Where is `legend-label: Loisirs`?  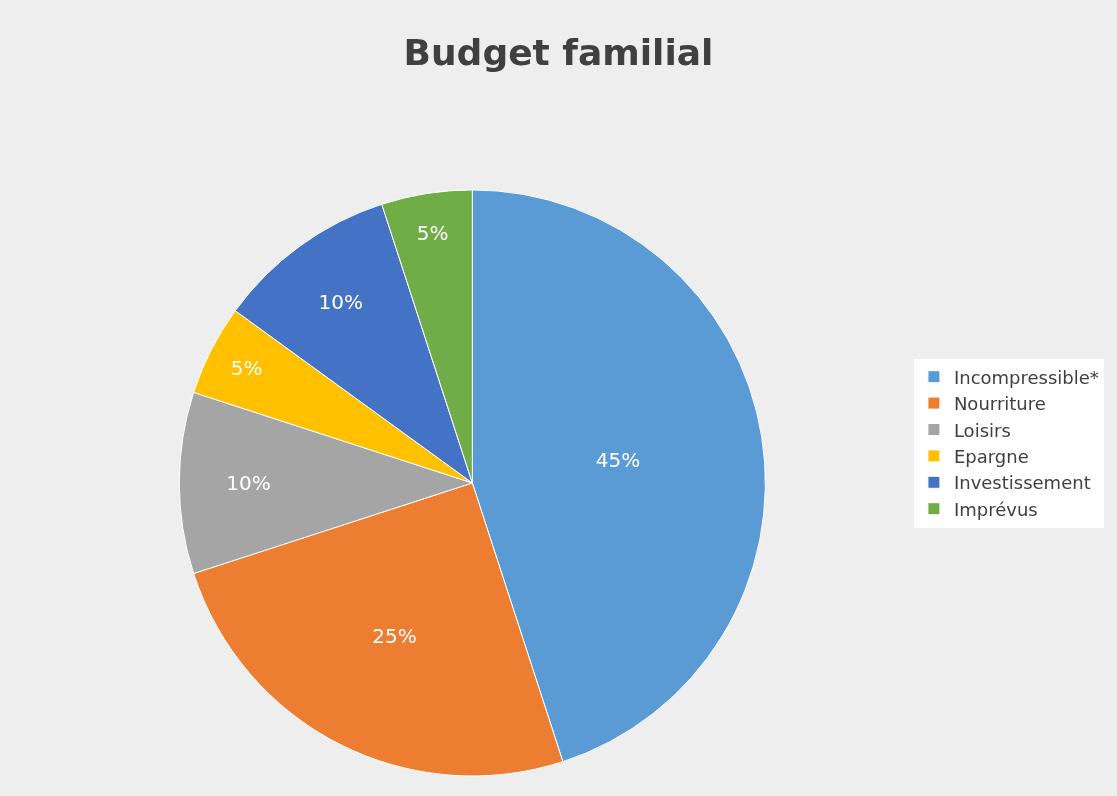
legend-label: Loisirs is located at coordinates (982, 430).